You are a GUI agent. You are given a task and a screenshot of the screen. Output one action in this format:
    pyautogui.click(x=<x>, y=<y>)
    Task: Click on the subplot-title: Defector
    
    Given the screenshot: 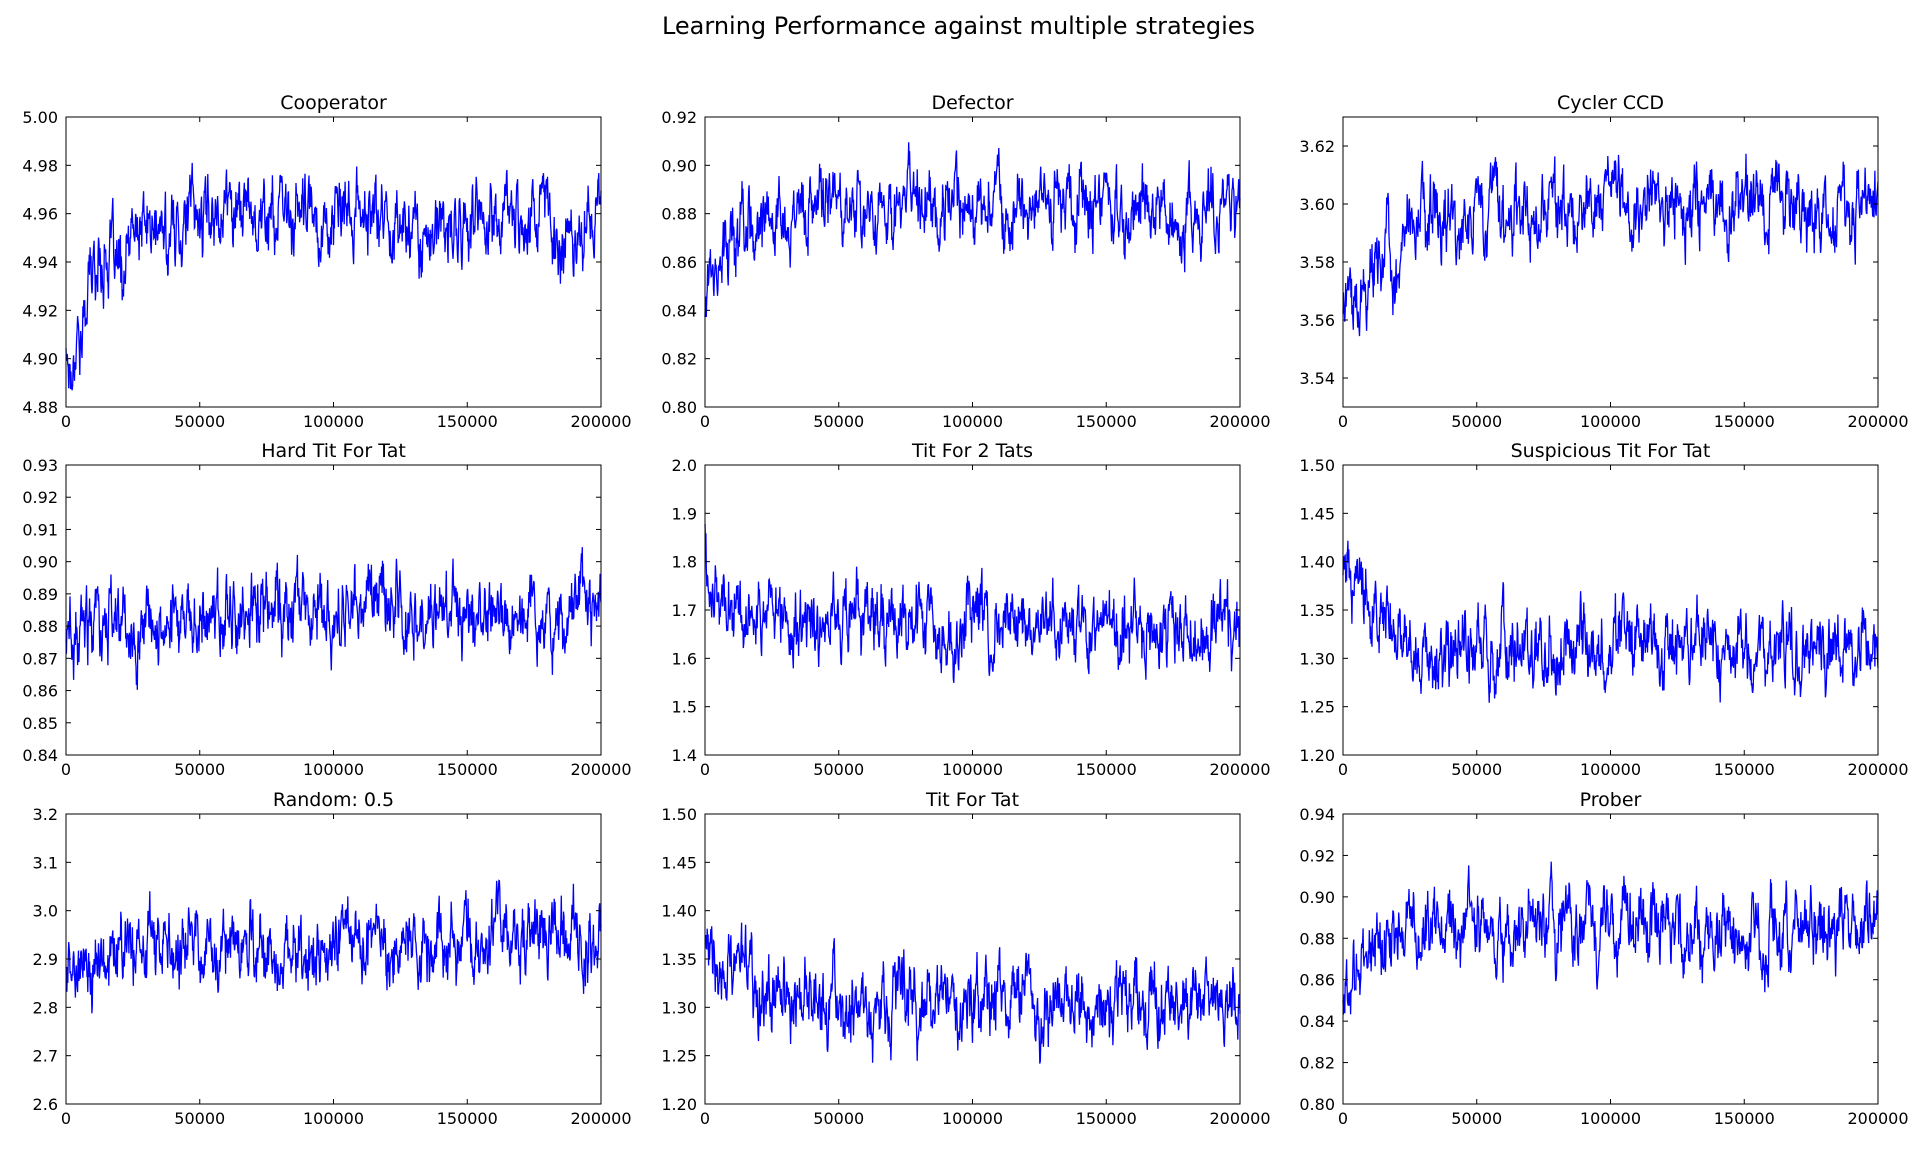 What is the action you would take?
    pyautogui.click(x=972, y=103)
    